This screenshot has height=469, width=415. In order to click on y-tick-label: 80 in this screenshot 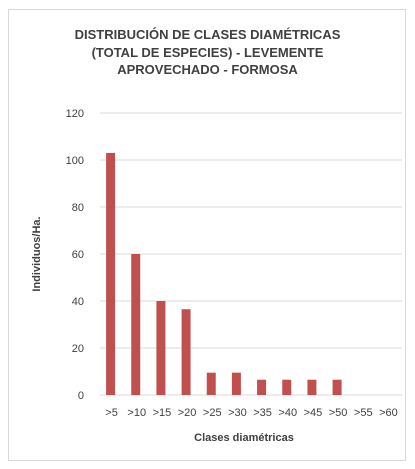, I will do `click(78, 208)`.